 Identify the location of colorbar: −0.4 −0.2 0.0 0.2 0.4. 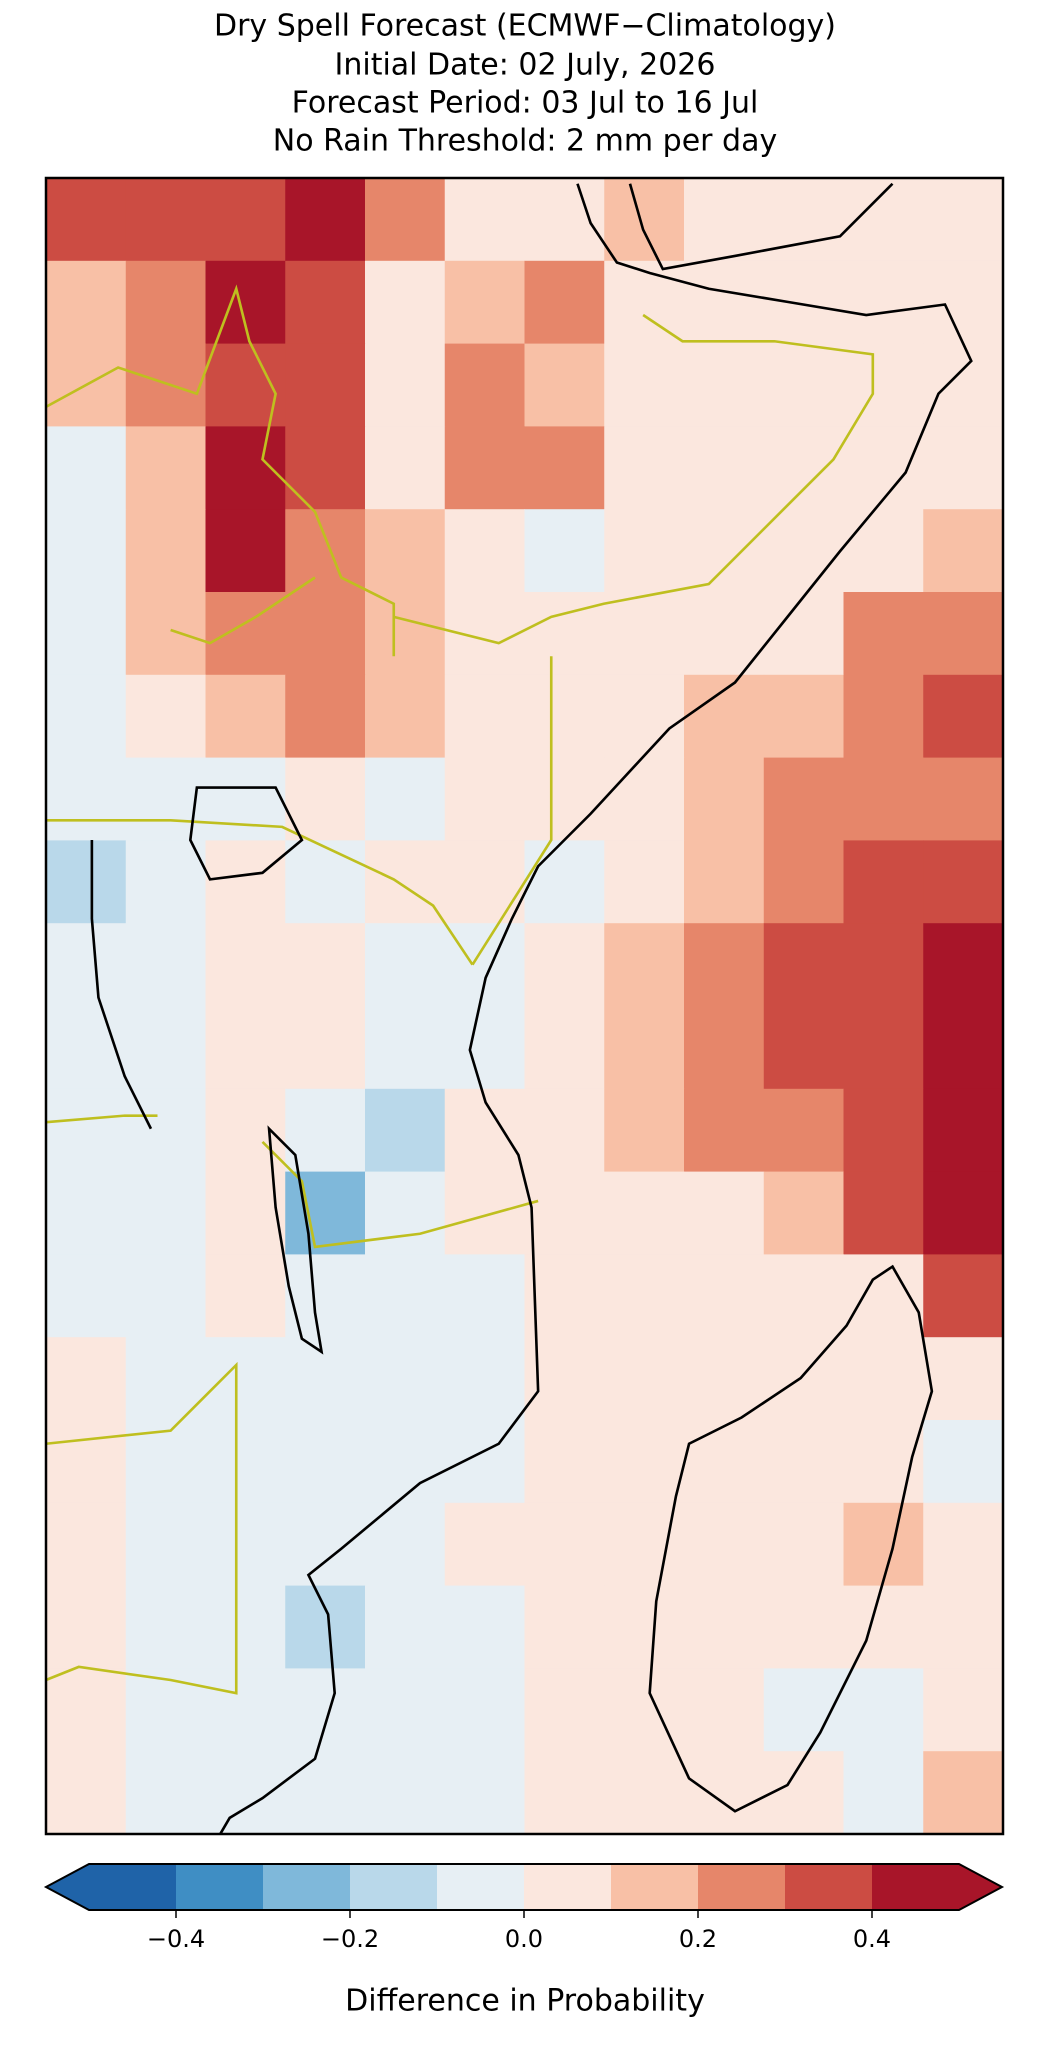
(524, 1908).